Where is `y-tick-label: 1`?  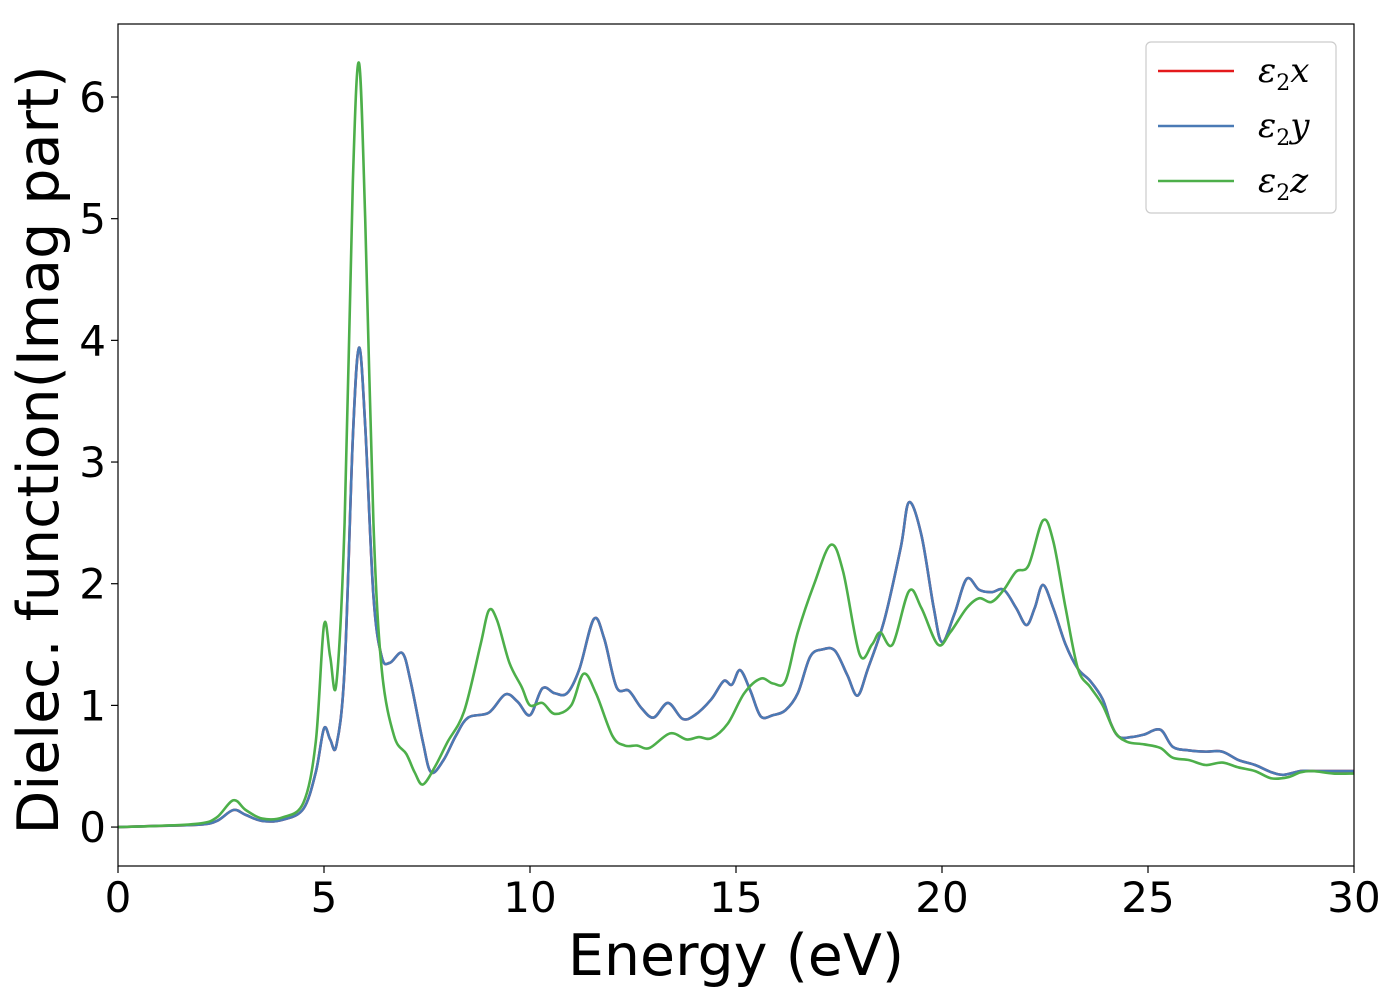 y-tick-label: 1 is located at coordinates (92, 705).